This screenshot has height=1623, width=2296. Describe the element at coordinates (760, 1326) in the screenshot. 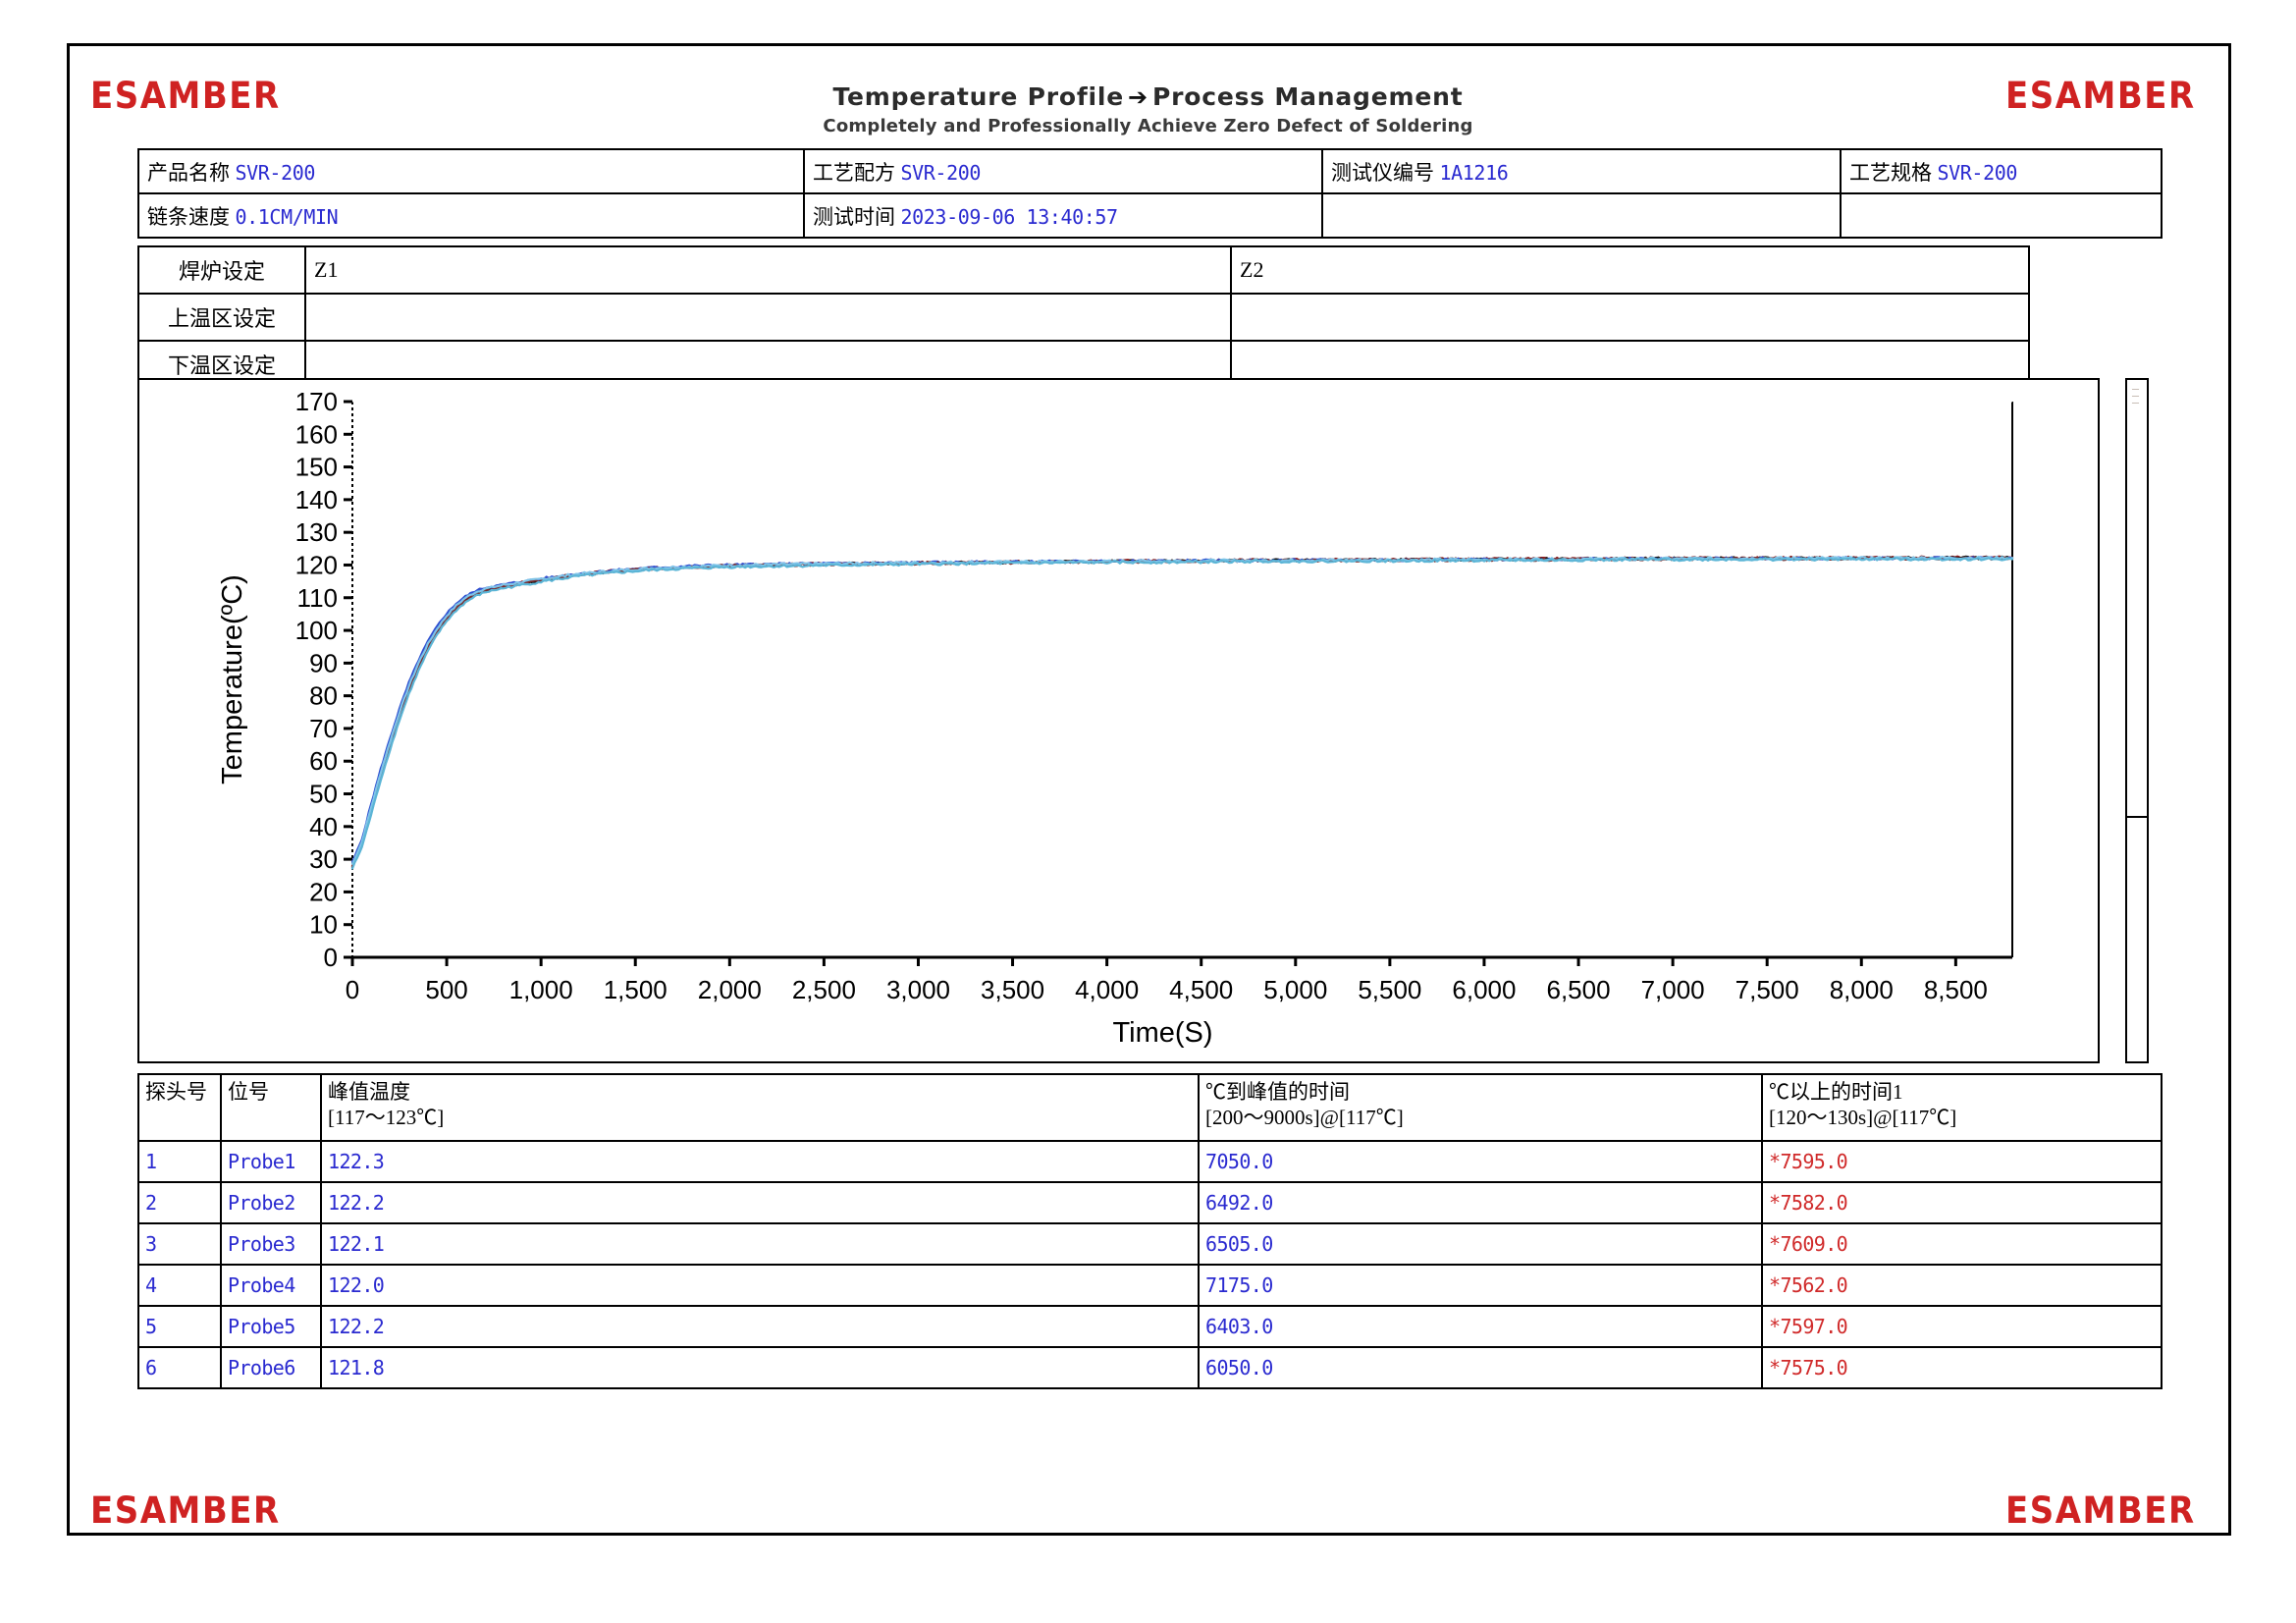

I see `cell-peak-temp: 122.2` at that location.